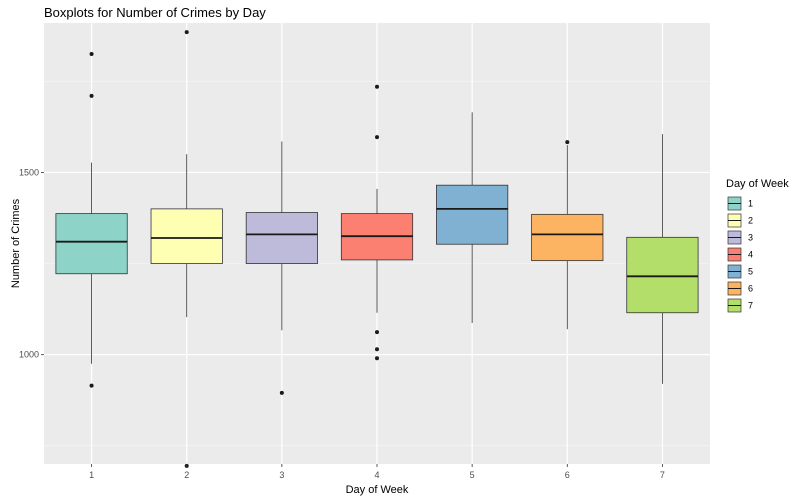 The image size is (800, 500). I want to click on legend-item-6: 6, so click(740, 288).